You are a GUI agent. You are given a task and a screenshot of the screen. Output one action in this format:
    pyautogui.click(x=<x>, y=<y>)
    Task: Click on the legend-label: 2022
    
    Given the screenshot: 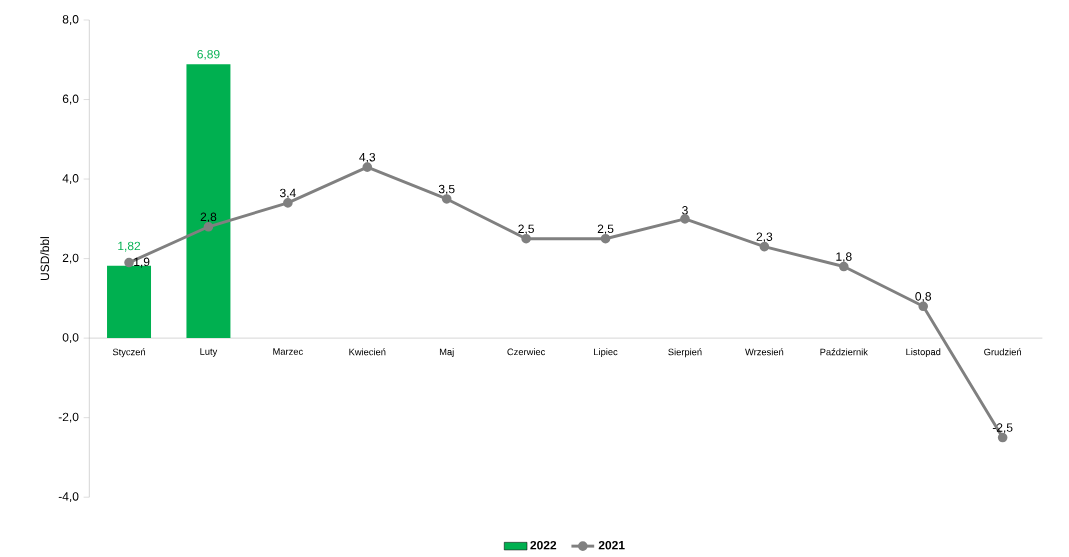 What is the action you would take?
    pyautogui.click(x=543, y=545)
    